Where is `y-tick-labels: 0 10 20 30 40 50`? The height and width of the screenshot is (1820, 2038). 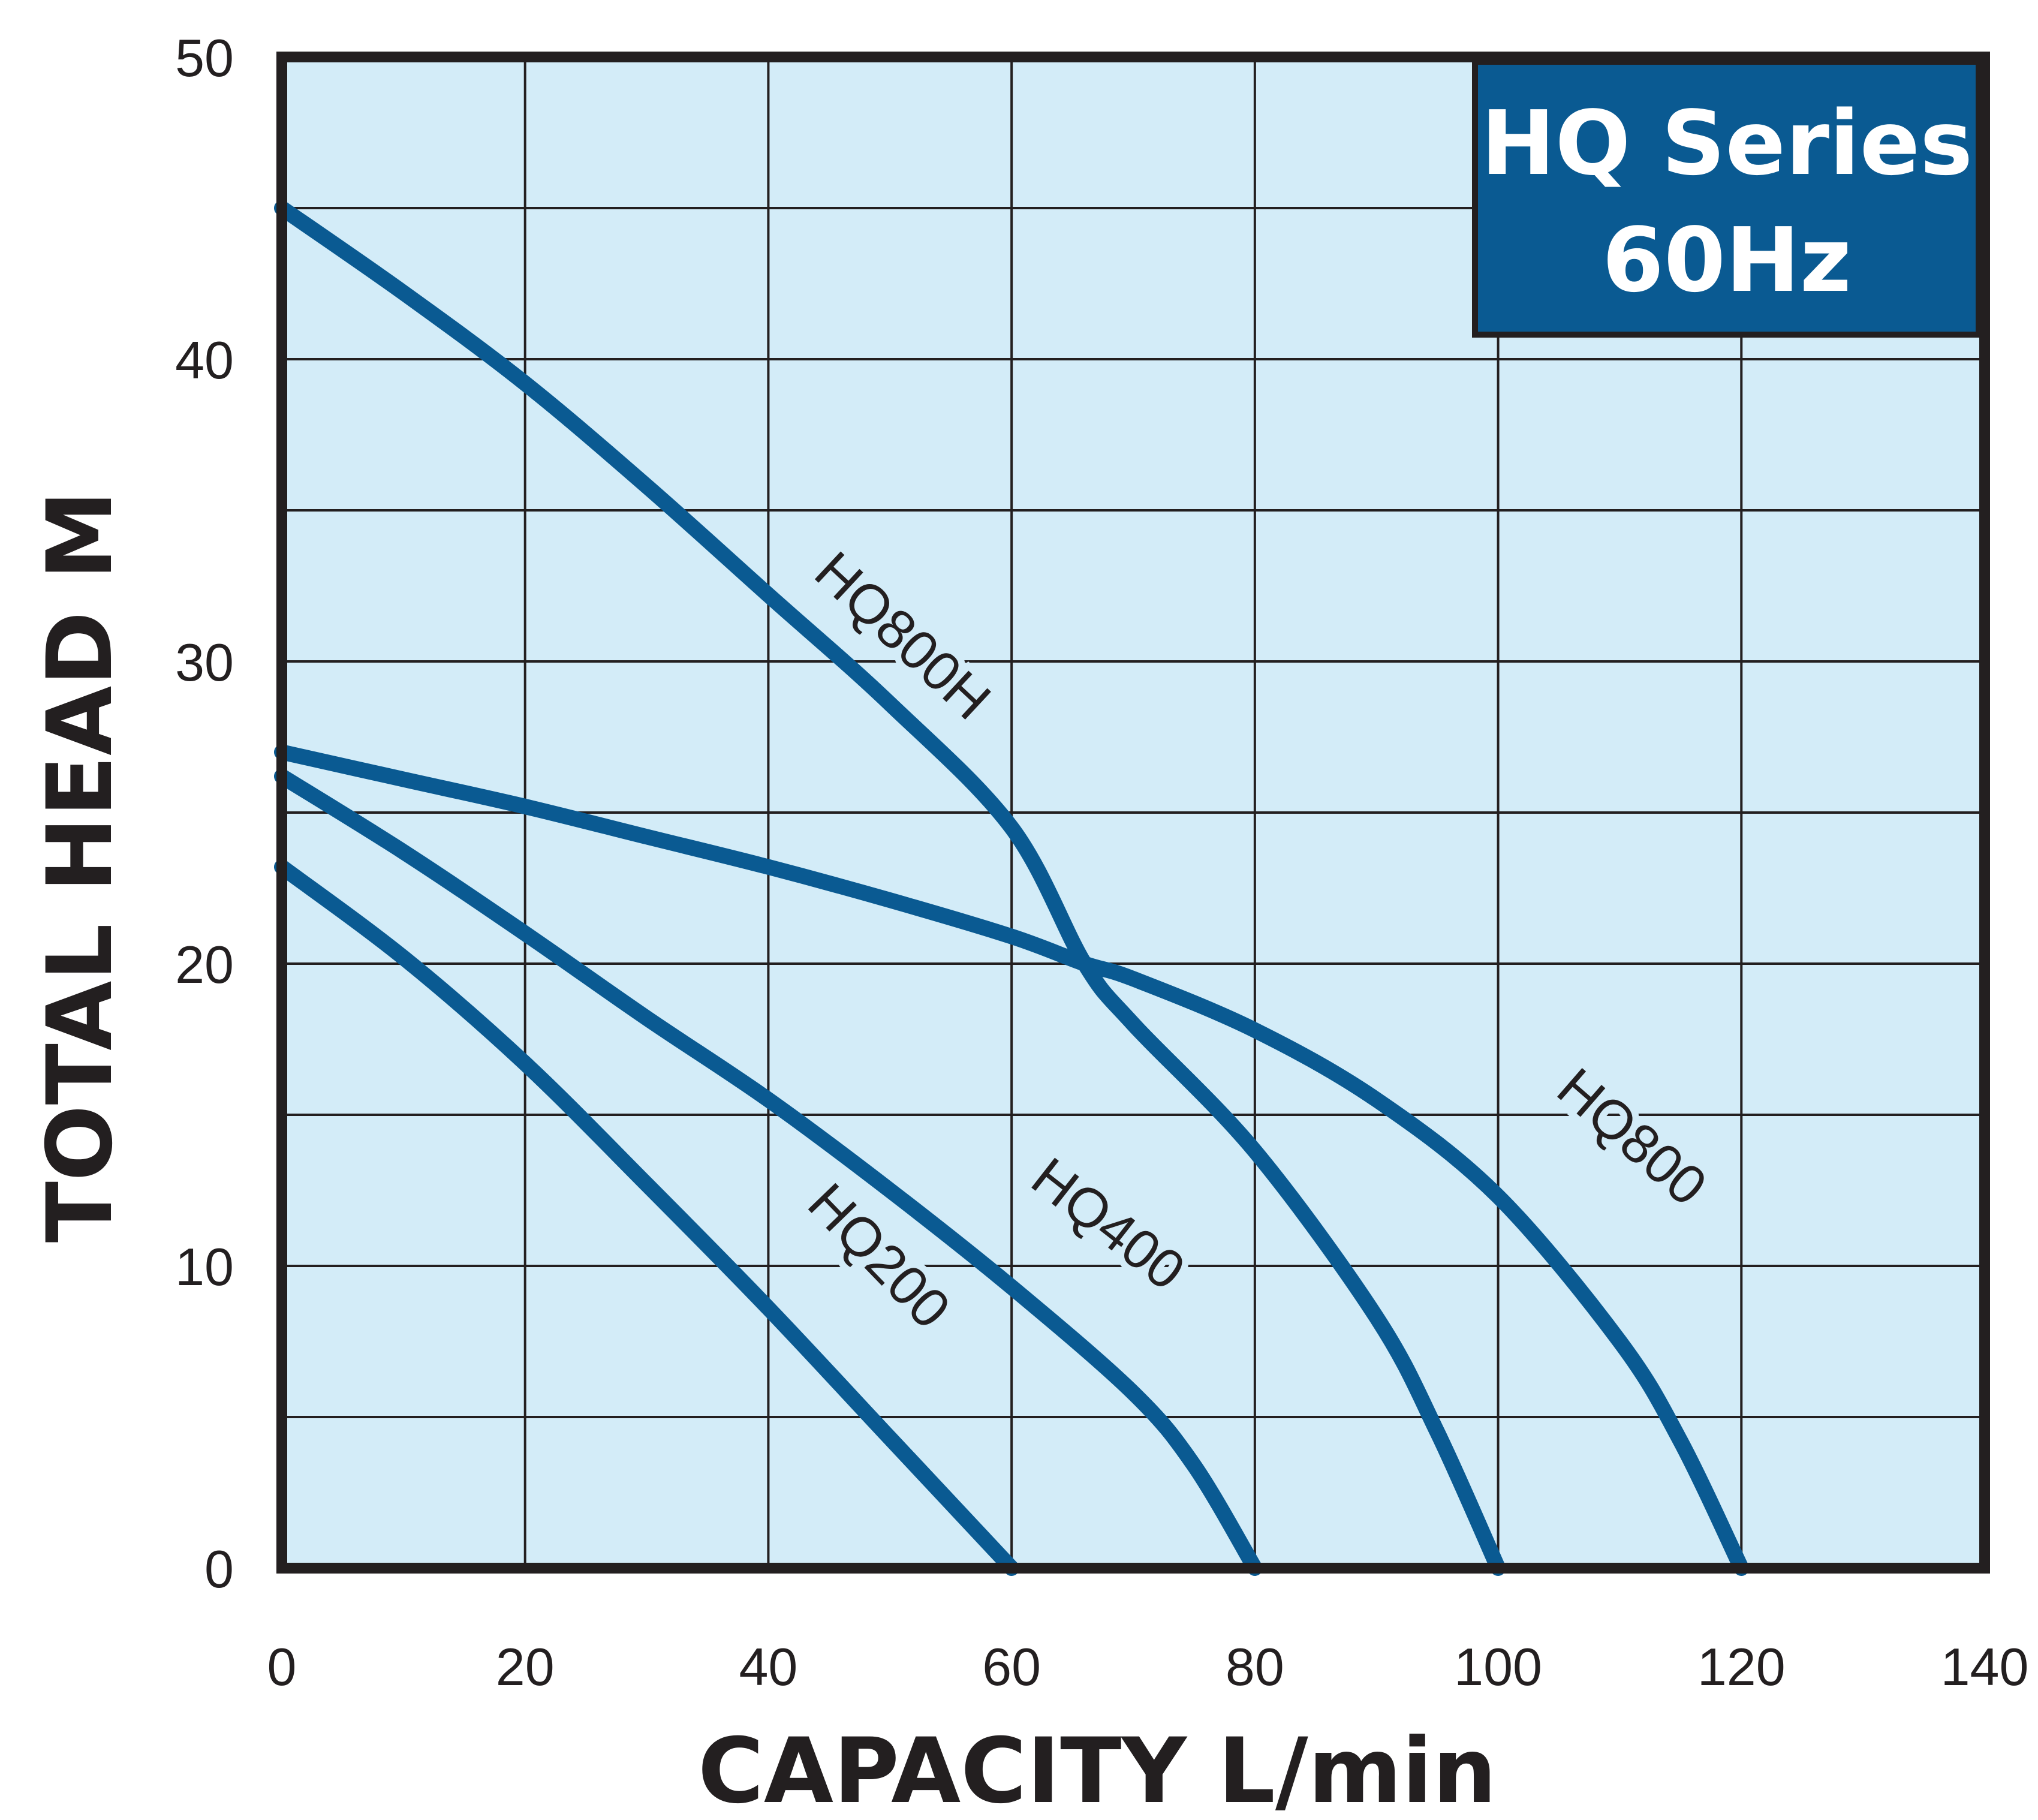 y-tick-labels: 0 10 20 30 40 50 is located at coordinates (204, 813).